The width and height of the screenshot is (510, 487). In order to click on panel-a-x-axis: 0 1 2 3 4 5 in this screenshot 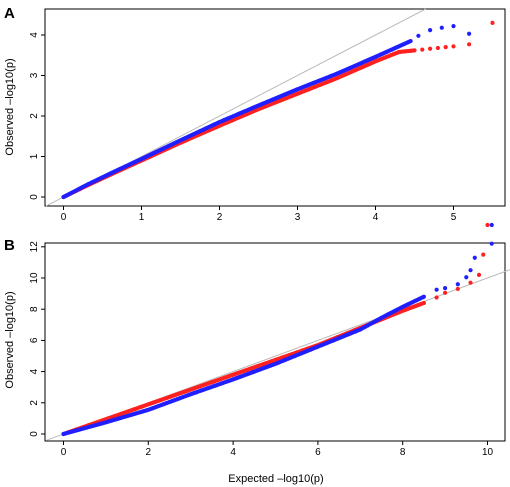, I will do `click(259, 214)`.